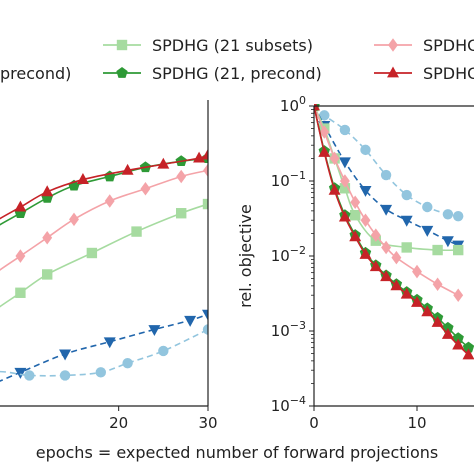 Image resolution: width=474 pixels, height=474 pixels. I want to click on right-y-tick-label-0: 10⁰, so click(293, 104).